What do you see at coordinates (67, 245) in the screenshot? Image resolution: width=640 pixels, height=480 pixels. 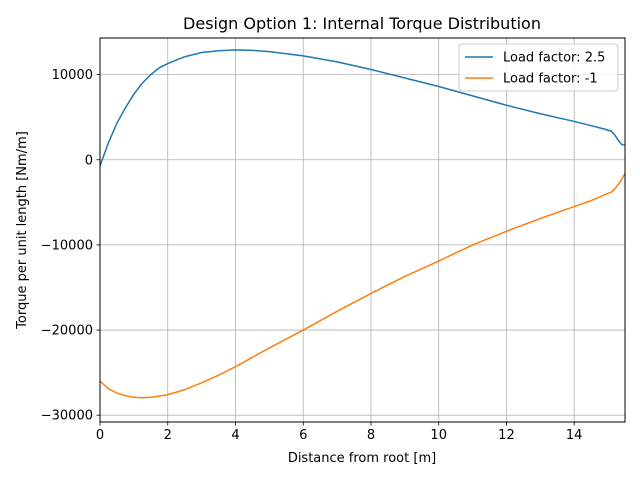 I see `y-tick-label: −10000` at bounding box center [67, 245].